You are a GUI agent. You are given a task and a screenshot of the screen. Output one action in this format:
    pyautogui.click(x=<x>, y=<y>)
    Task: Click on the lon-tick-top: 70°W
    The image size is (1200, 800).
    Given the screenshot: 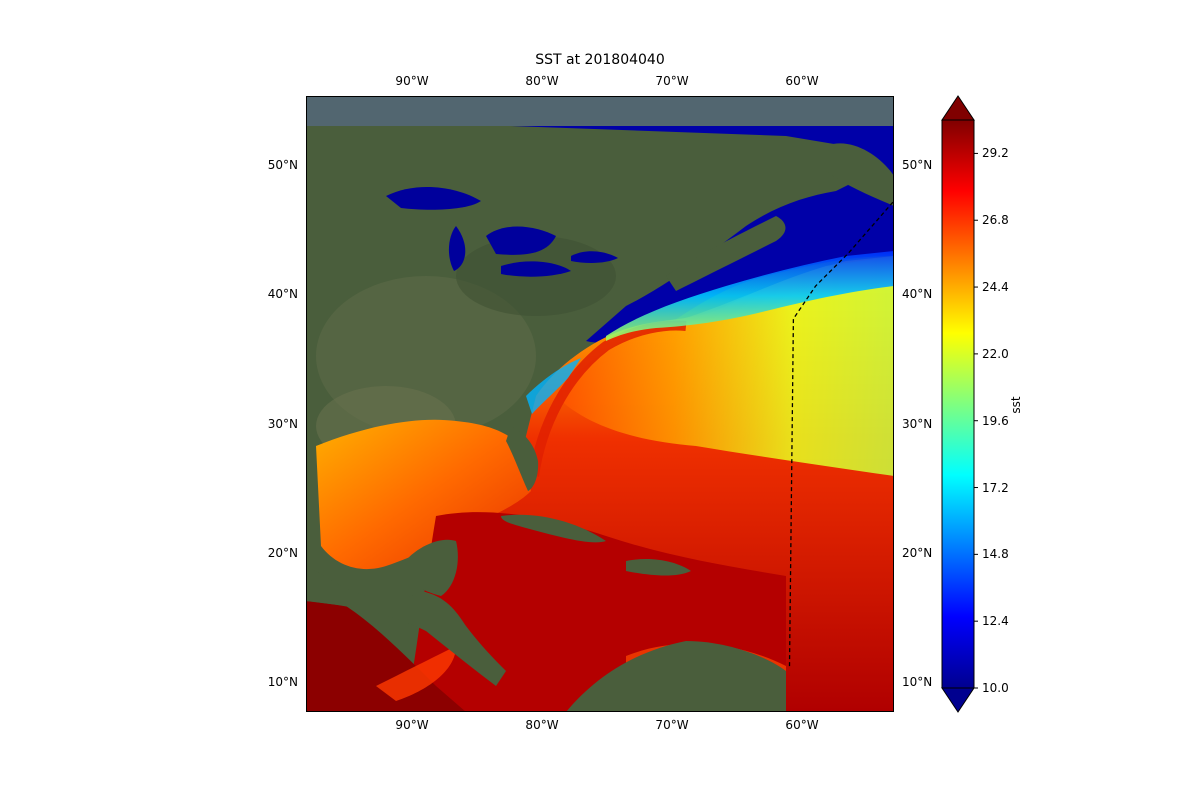 What is the action you would take?
    pyautogui.click(x=672, y=81)
    